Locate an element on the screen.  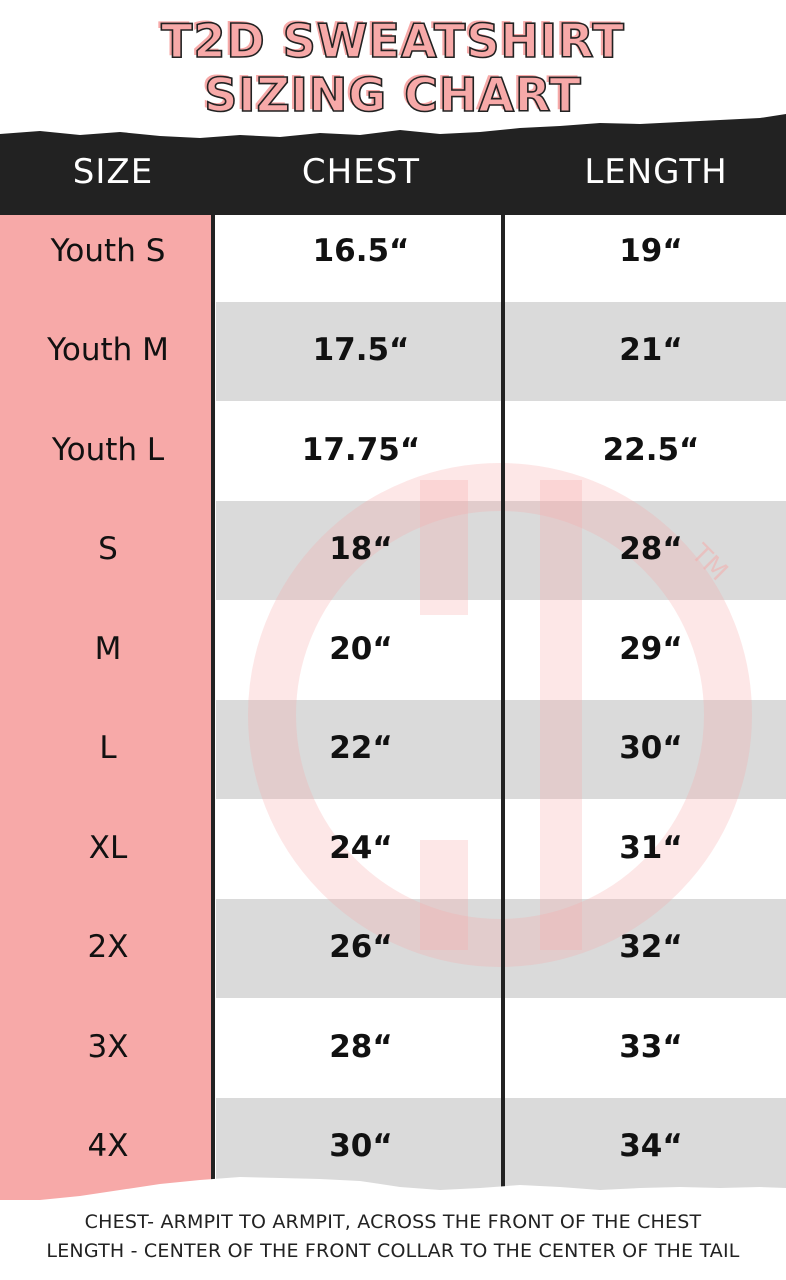
size-cell: 2X is located at coordinates (108, 947).